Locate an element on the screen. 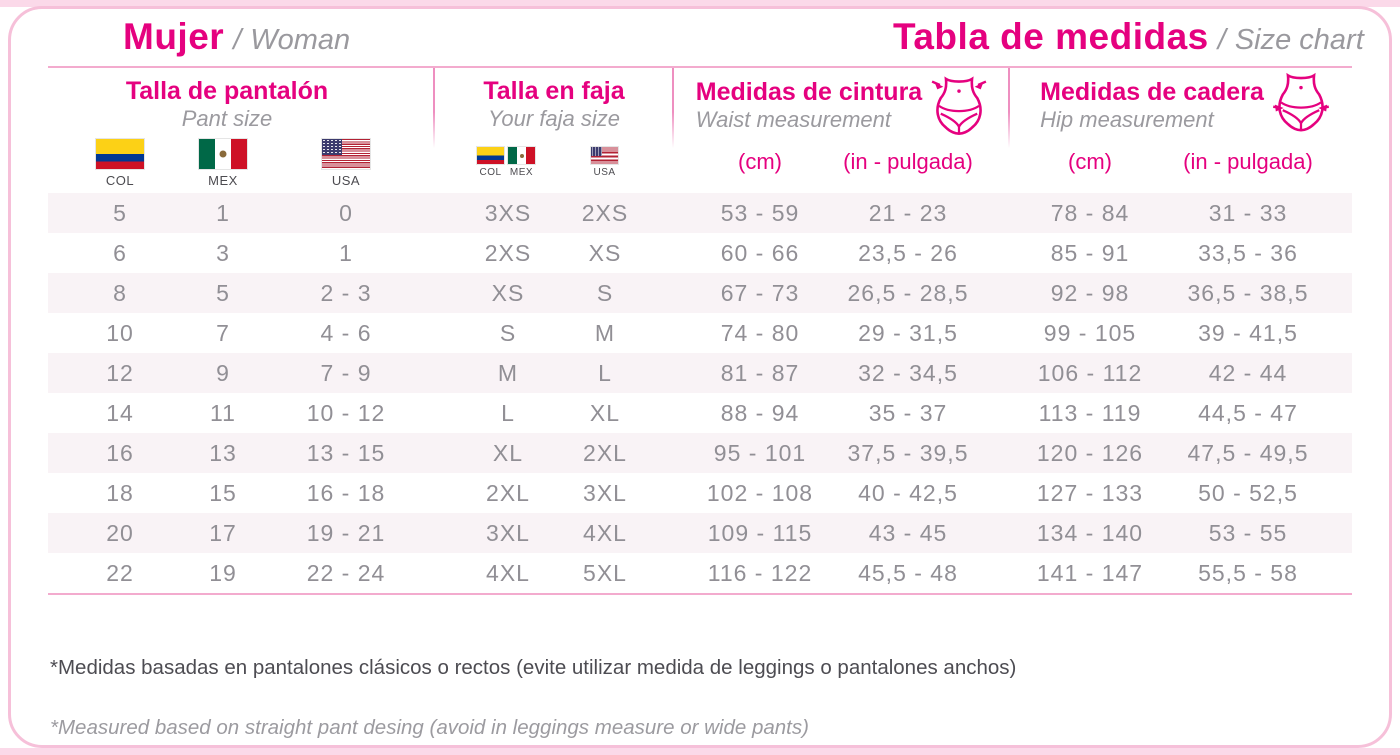 This screenshot has width=1400, height=755. cell-hip-cm: 92 - 98 is located at coordinates (1090, 293).